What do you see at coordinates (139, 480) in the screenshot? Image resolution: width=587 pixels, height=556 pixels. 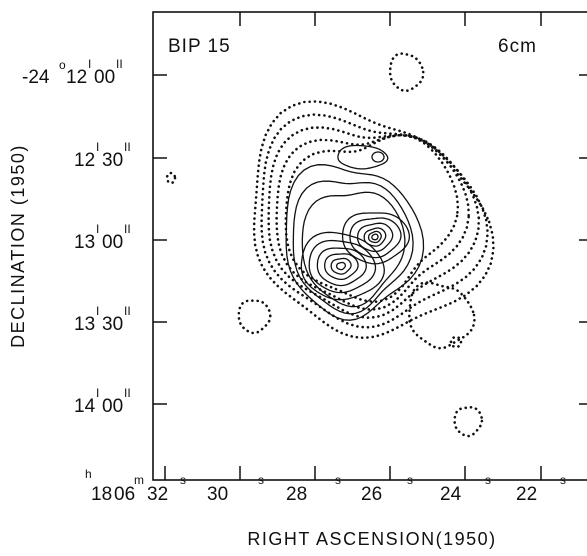 I see `minute-symbol: m` at bounding box center [139, 480].